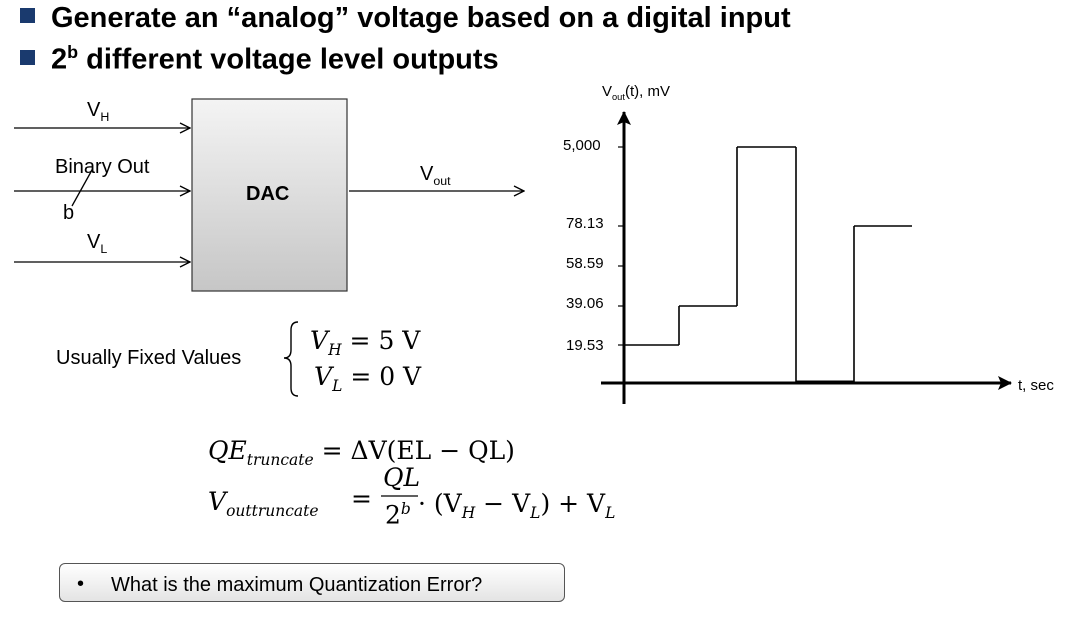 The width and height of the screenshot is (1070, 617). What do you see at coordinates (647, 91) in the screenshot?
I see `ylabel-tail: (t), mV` at bounding box center [647, 91].